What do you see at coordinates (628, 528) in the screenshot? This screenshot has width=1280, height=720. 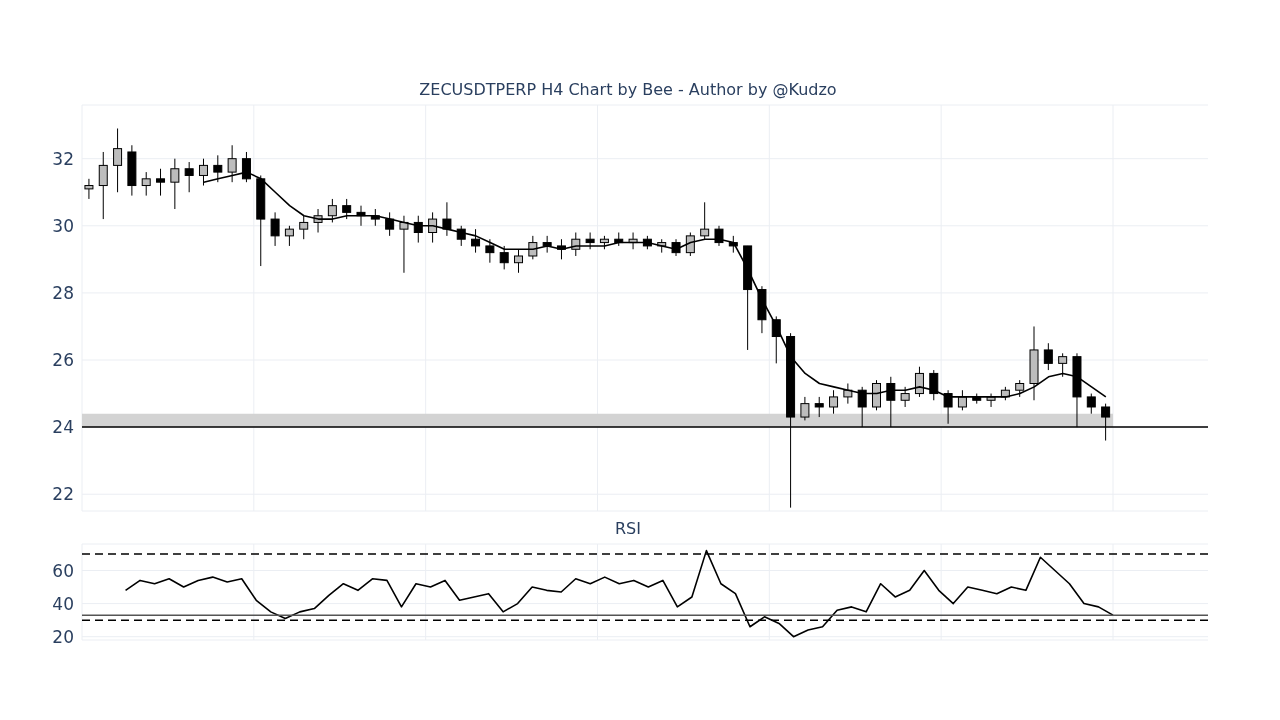 I see `chart-title: RSI` at bounding box center [628, 528].